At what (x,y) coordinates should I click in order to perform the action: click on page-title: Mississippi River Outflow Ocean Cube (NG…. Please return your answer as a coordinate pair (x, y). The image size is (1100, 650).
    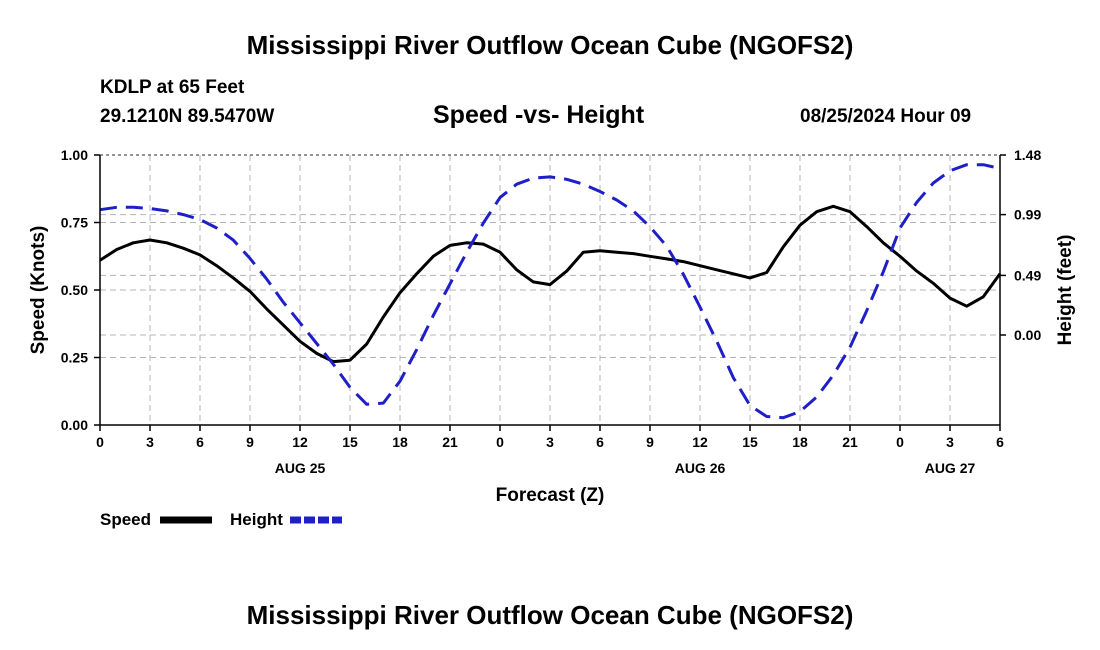
    Looking at the image, I should click on (550, 45).